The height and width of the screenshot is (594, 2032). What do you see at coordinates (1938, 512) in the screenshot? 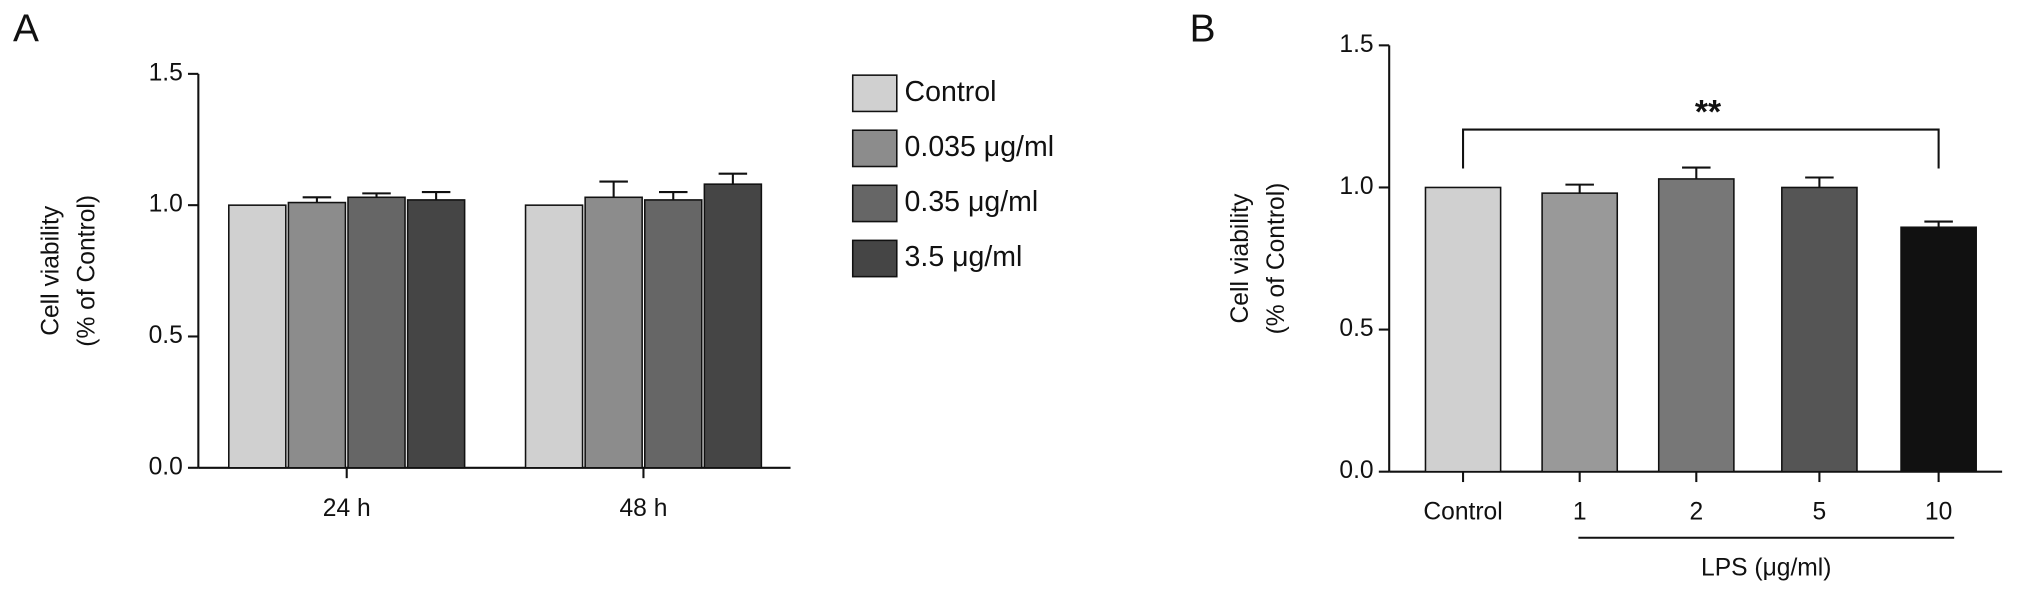
I see `x-tick-label: 10` at bounding box center [1938, 512].